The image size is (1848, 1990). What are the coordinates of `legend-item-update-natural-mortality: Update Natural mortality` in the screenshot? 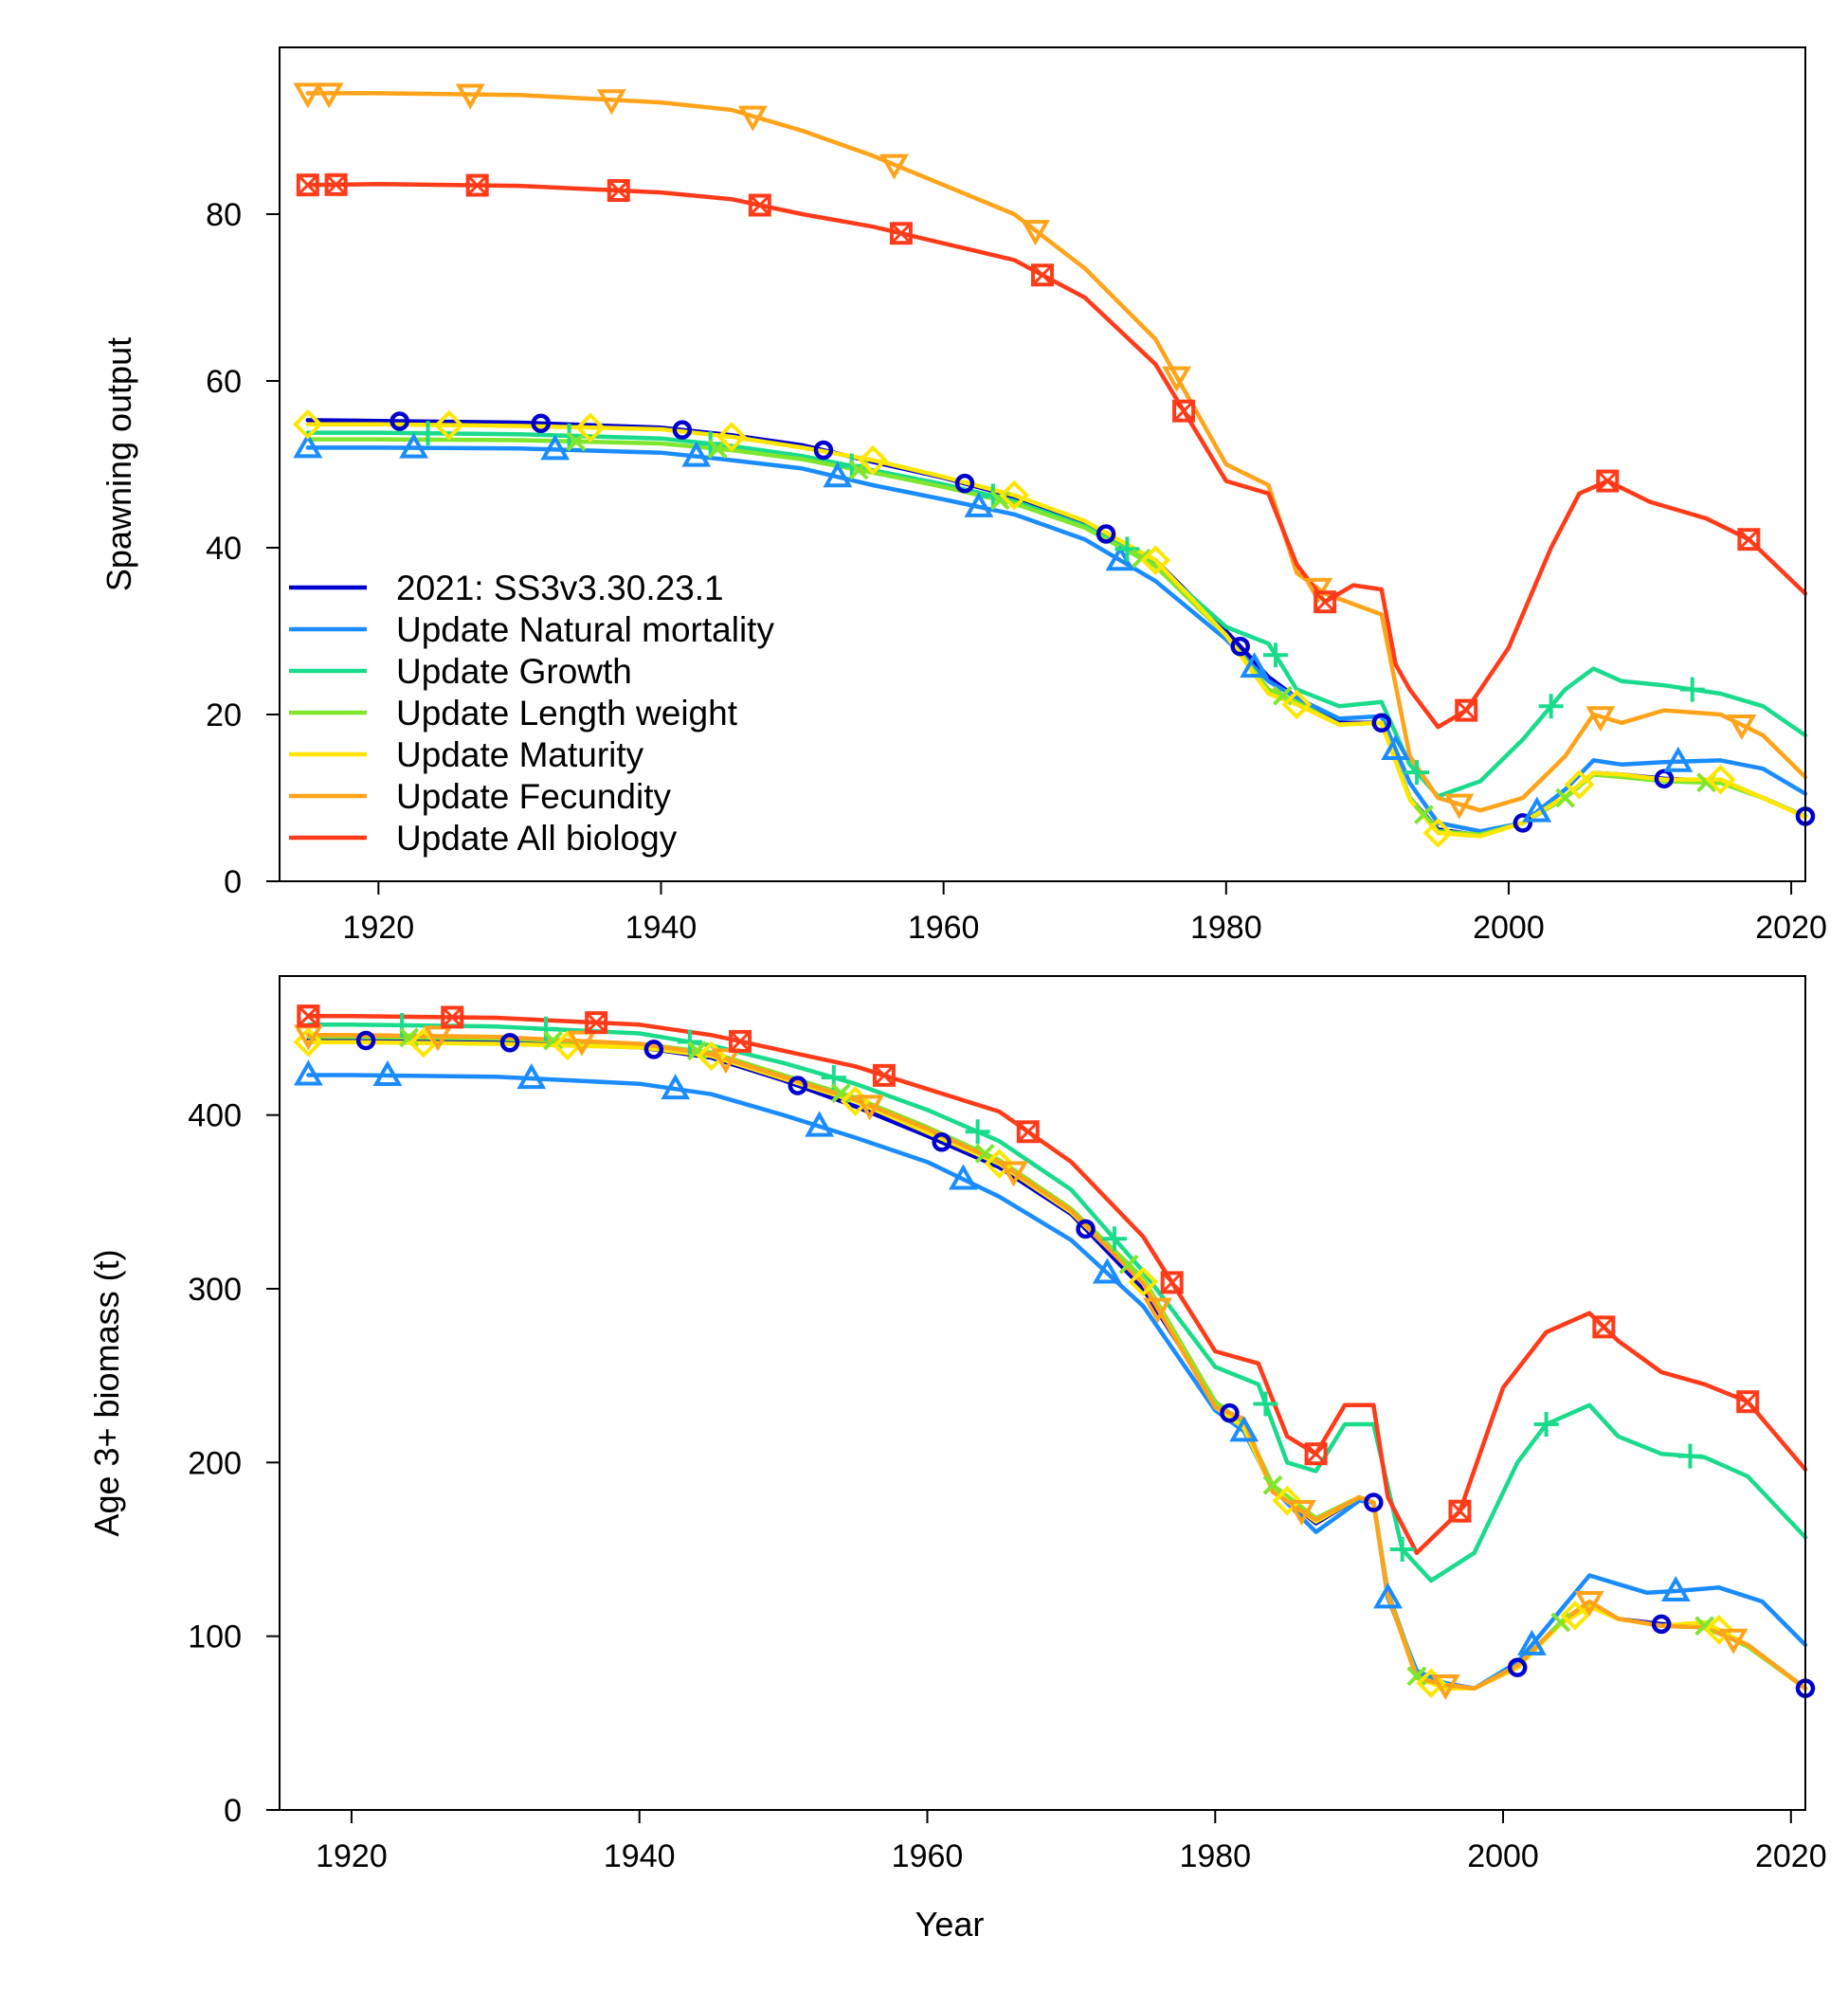 It's located at (531, 629).